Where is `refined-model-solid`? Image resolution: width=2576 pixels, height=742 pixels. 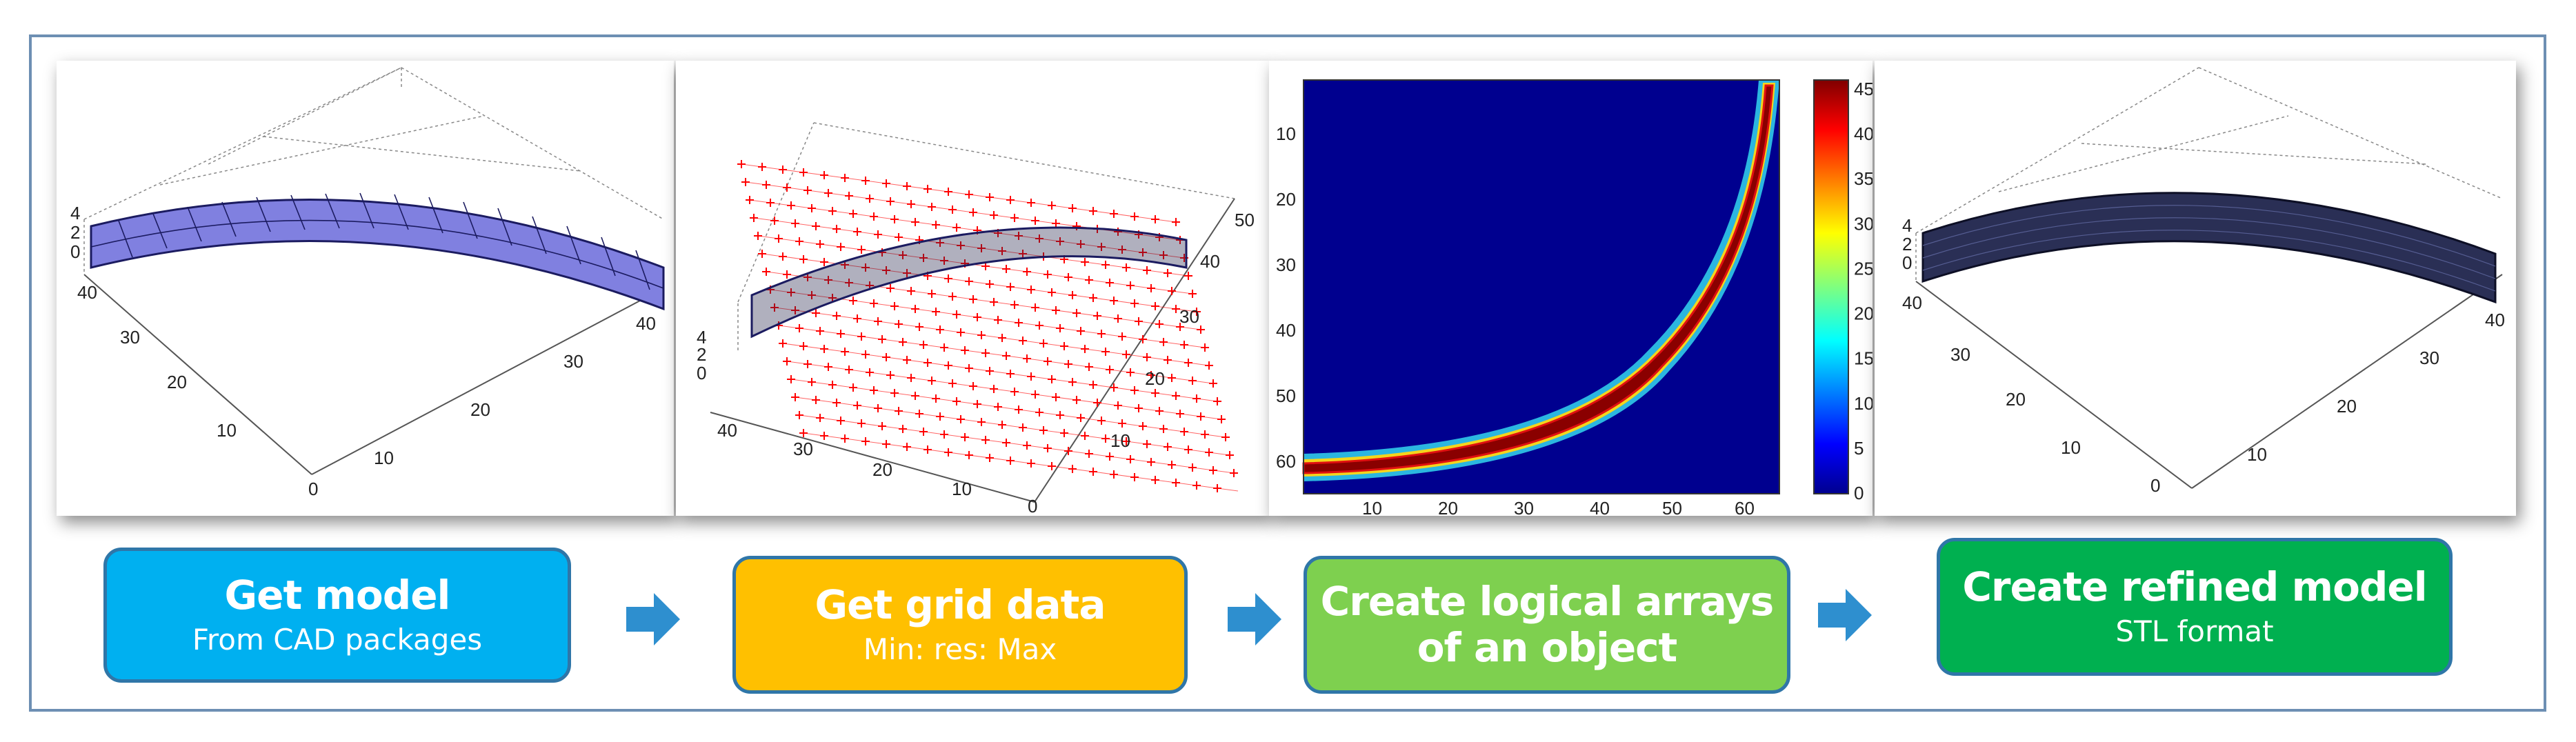 refined-model-solid is located at coordinates (2209, 248).